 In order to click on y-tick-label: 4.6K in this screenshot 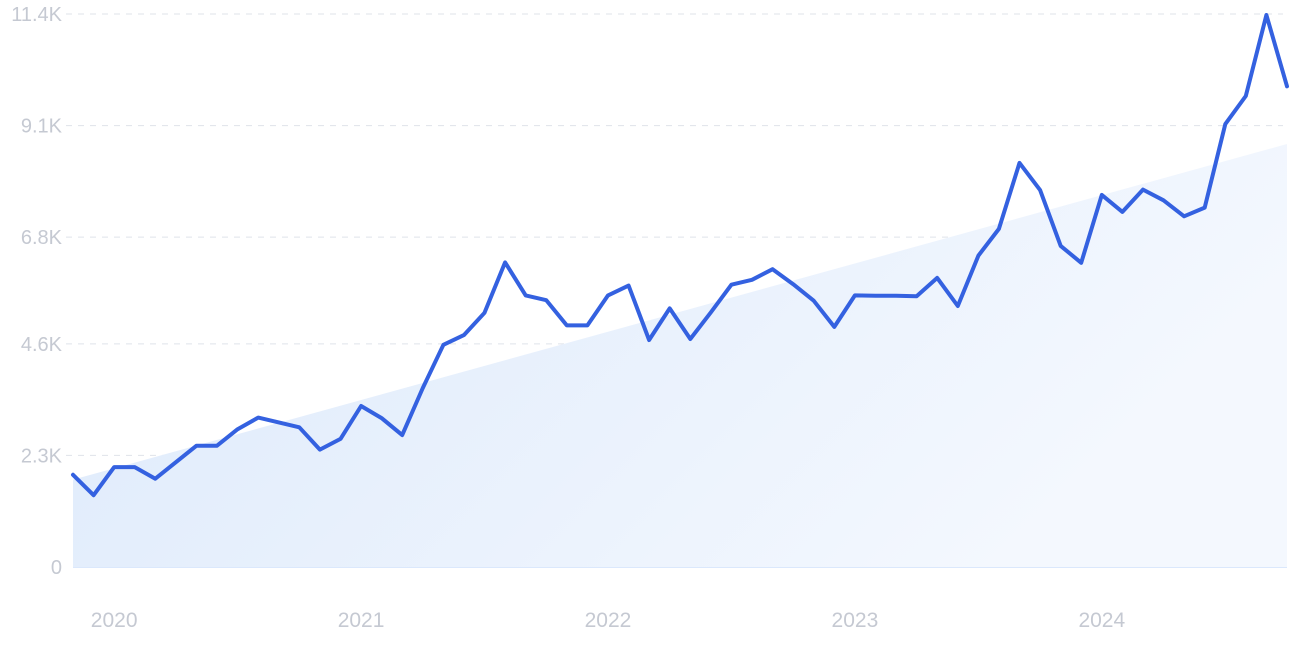, I will do `click(42, 345)`.